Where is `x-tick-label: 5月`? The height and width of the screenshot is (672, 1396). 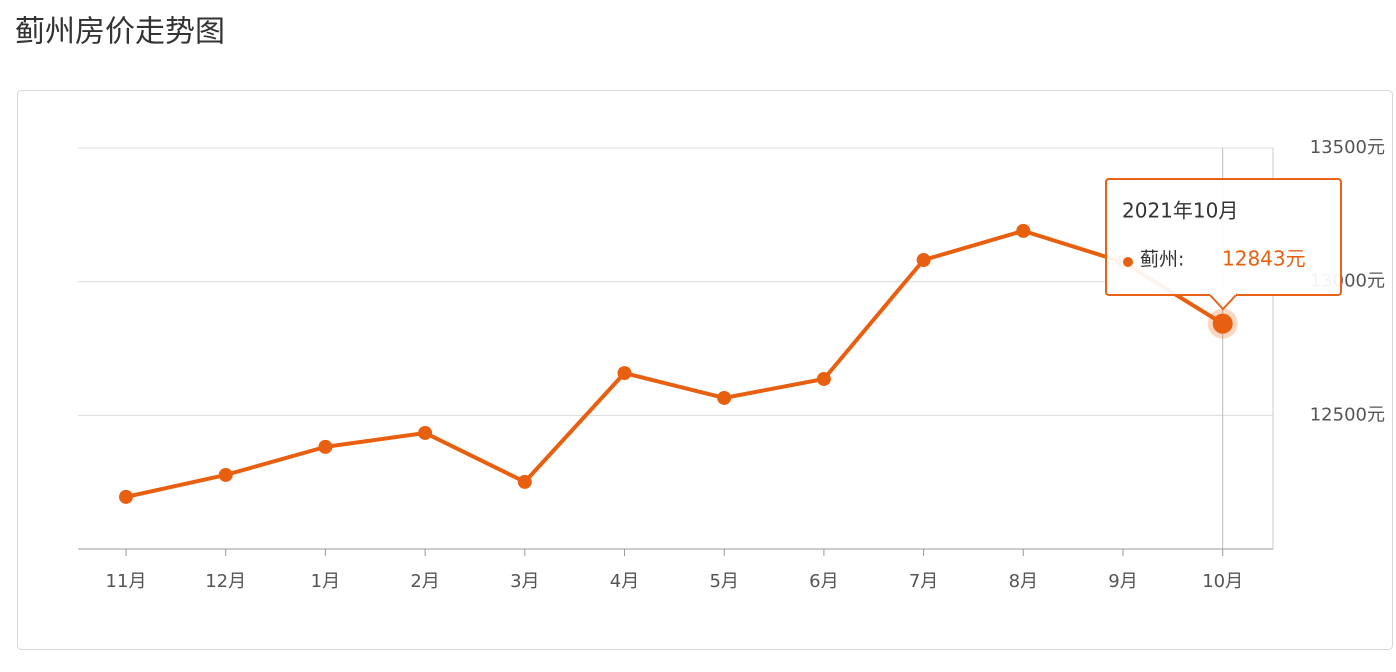
x-tick-label: 5月 is located at coordinates (723, 581).